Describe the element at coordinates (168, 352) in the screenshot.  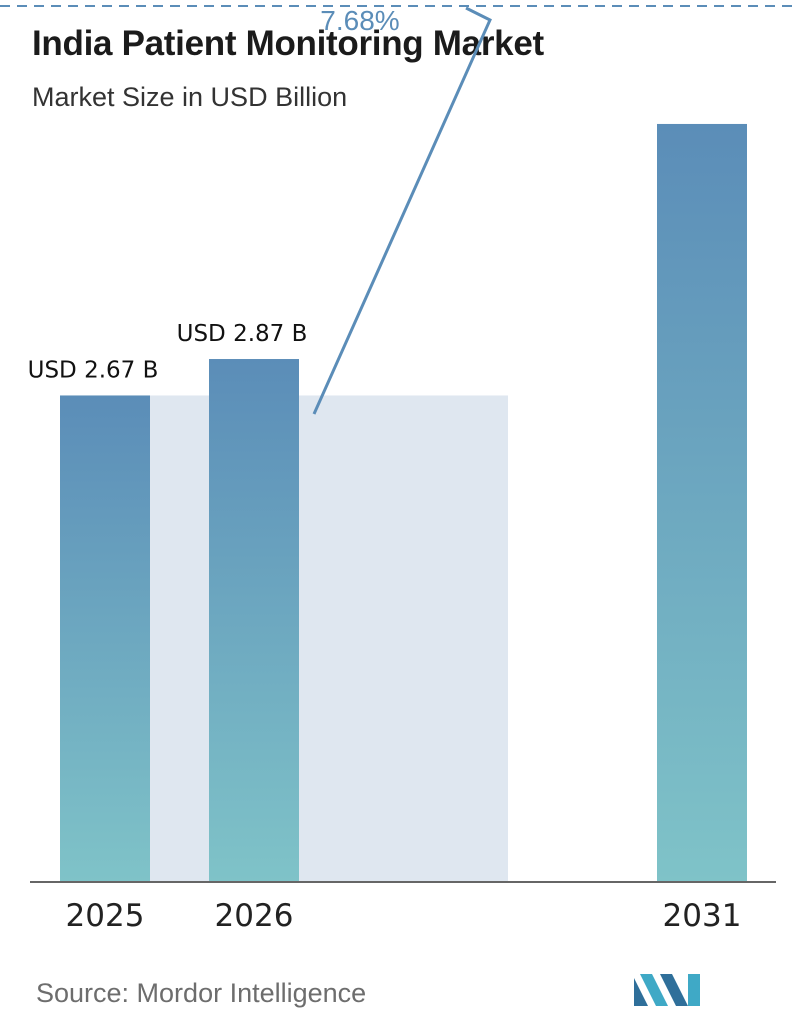
I see `data-labels: USD 2.67 B USD 2.87 B` at that location.